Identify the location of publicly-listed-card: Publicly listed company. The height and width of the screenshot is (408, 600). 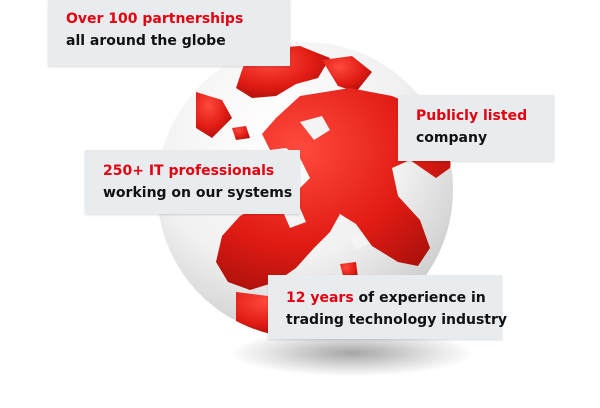
(476, 128).